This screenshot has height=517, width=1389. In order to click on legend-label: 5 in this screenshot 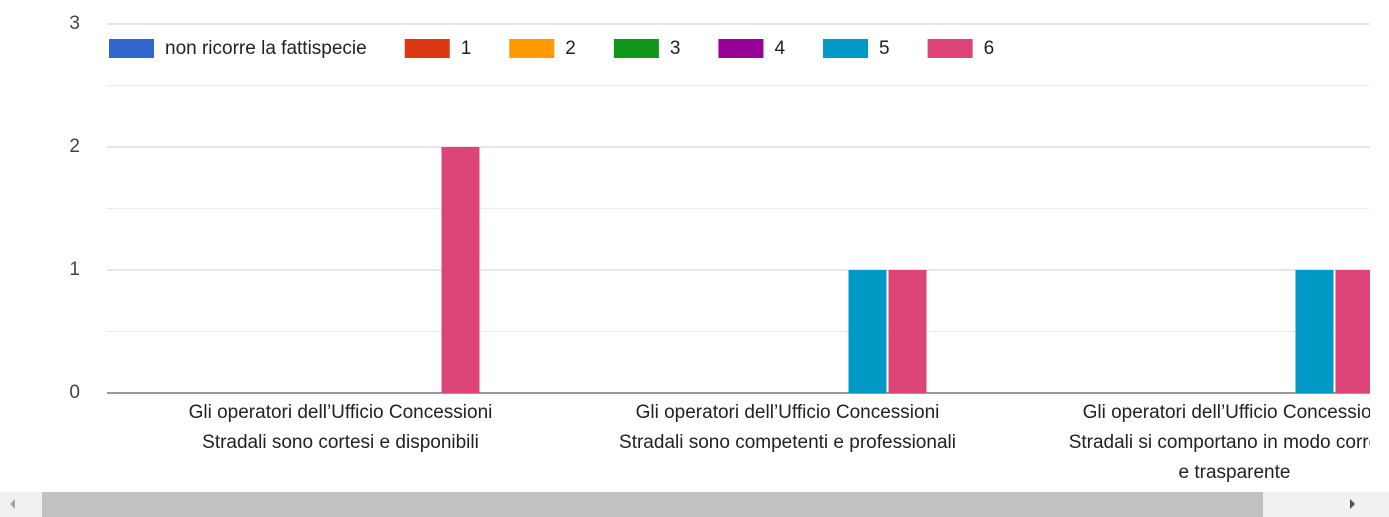, I will do `click(884, 48)`.